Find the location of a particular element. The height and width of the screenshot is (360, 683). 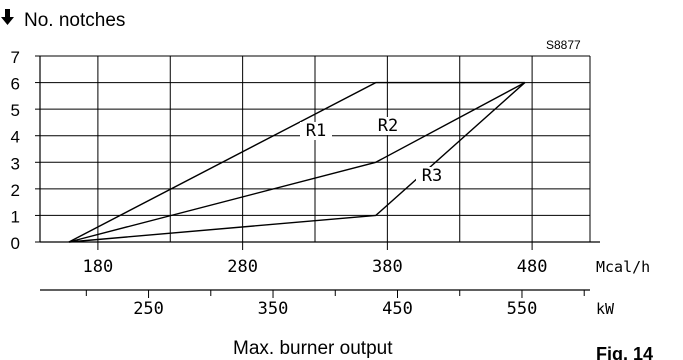

y-tick-label: 1 is located at coordinates (15, 216).